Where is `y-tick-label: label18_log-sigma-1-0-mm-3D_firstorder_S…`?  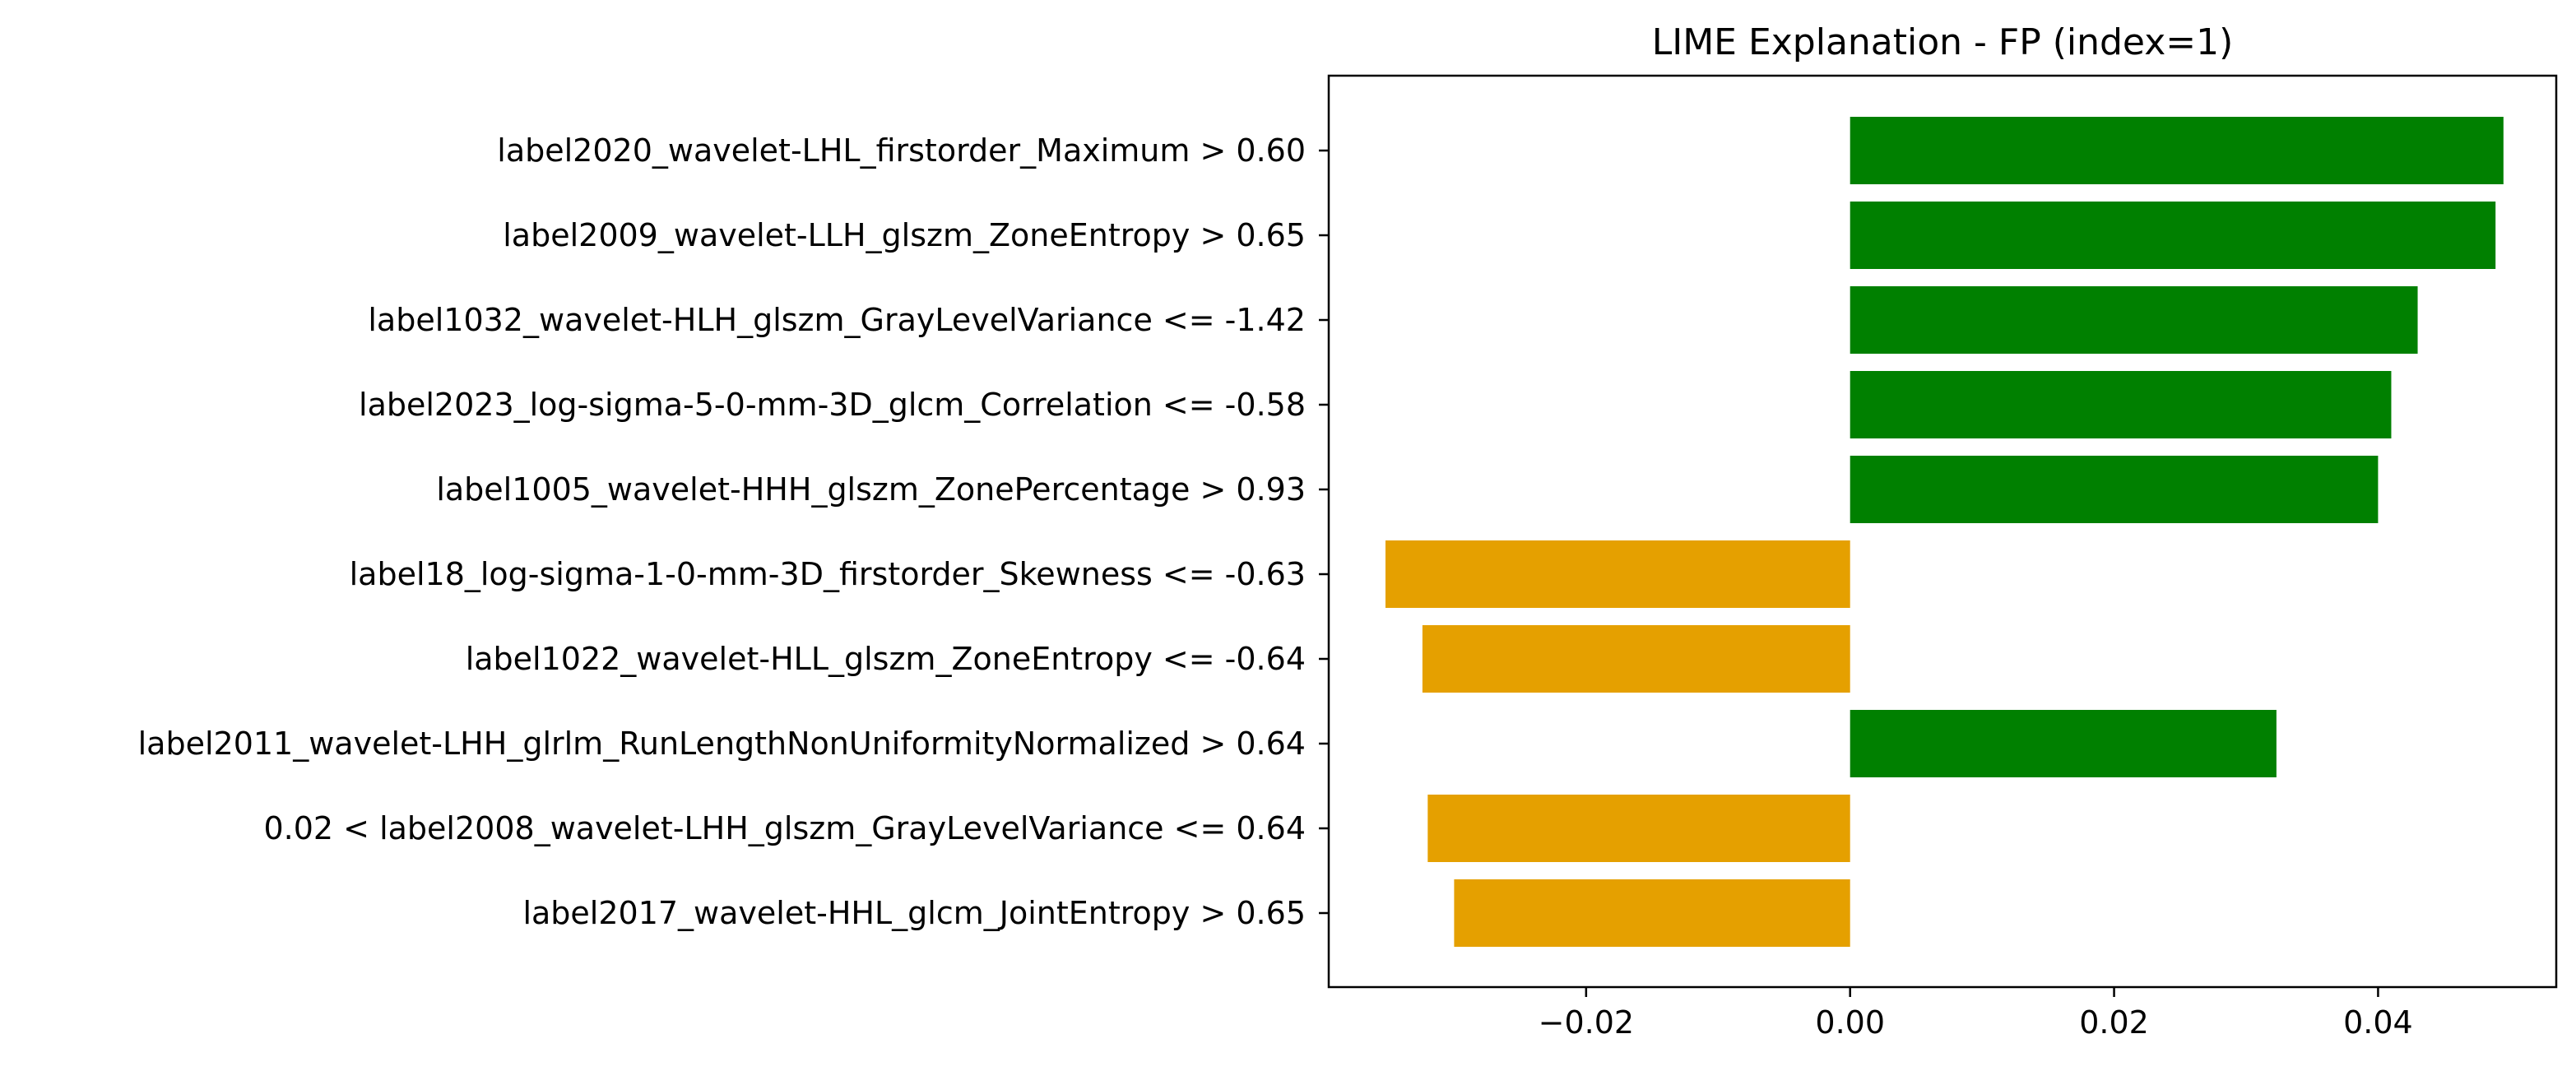
y-tick-label: label18_log-sigma-1-0-mm-3D_firstorder_S… is located at coordinates (828, 574).